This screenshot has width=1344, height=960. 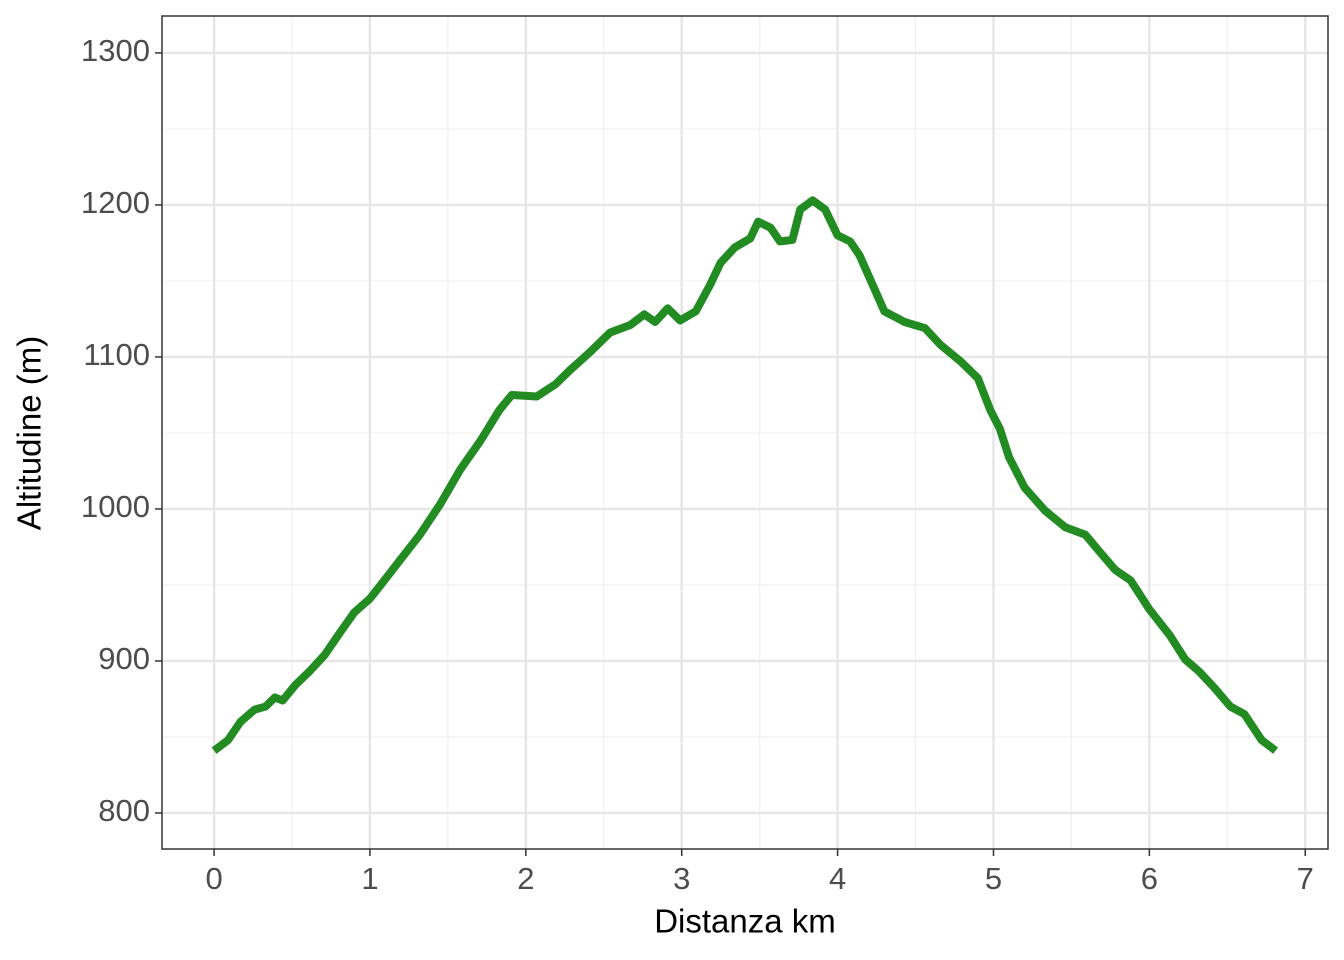 What do you see at coordinates (837, 878) in the screenshot?
I see `x-tick-label: 4` at bounding box center [837, 878].